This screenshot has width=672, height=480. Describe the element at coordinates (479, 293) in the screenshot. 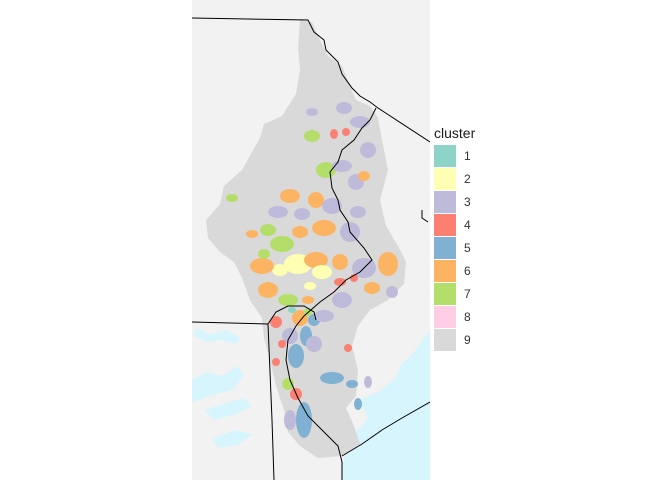

I see `legend-item: 7` at that location.